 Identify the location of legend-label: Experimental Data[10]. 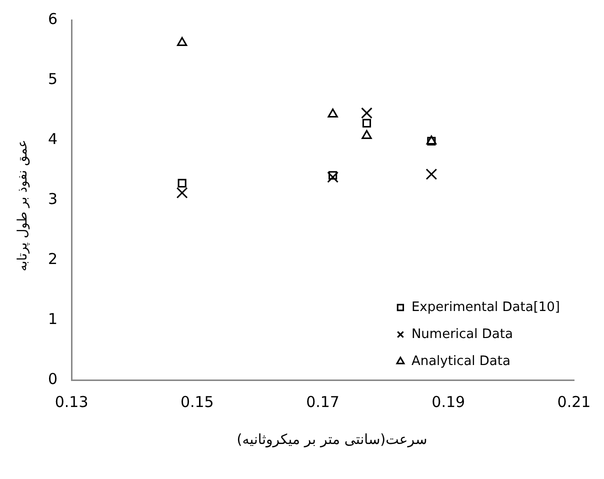
(485, 307).